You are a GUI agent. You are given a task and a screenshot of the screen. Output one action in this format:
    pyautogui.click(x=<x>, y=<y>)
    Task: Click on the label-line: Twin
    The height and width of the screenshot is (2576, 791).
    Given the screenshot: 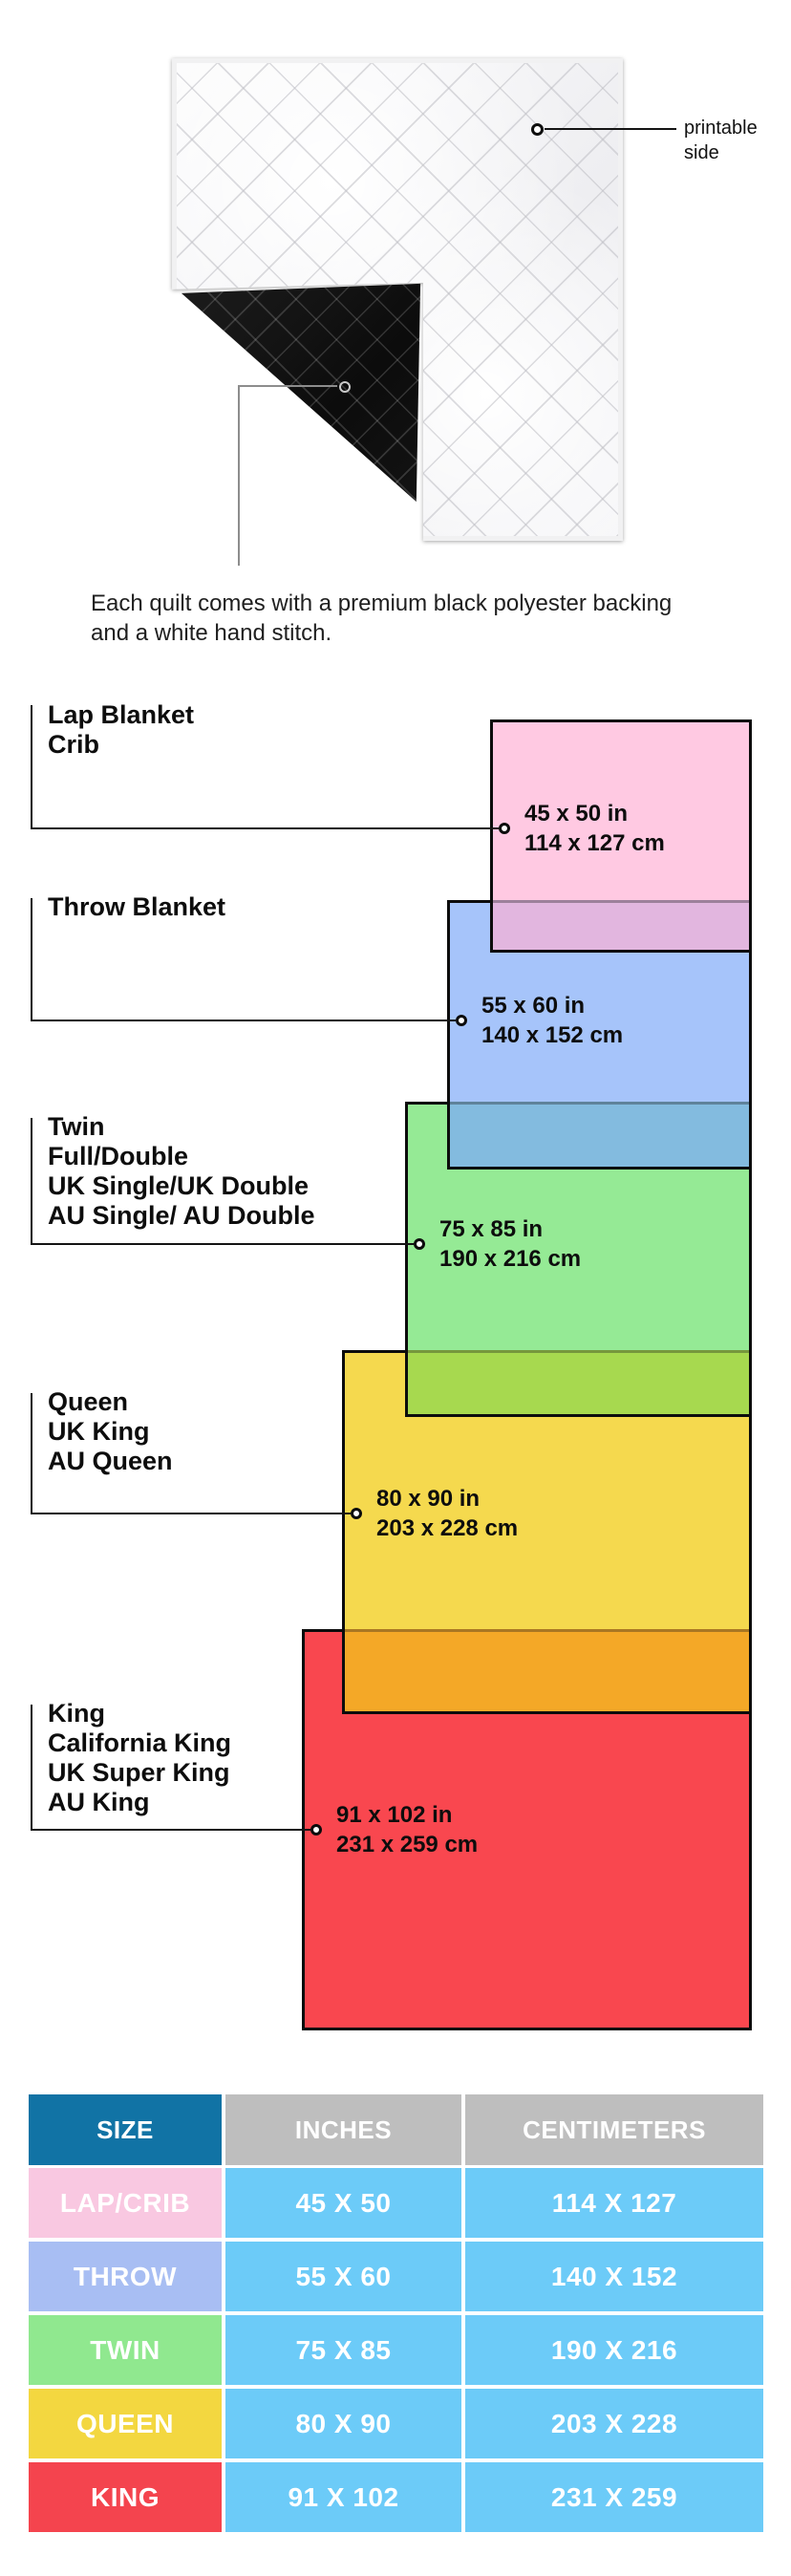 What is the action you would take?
    pyautogui.click(x=76, y=1126)
    